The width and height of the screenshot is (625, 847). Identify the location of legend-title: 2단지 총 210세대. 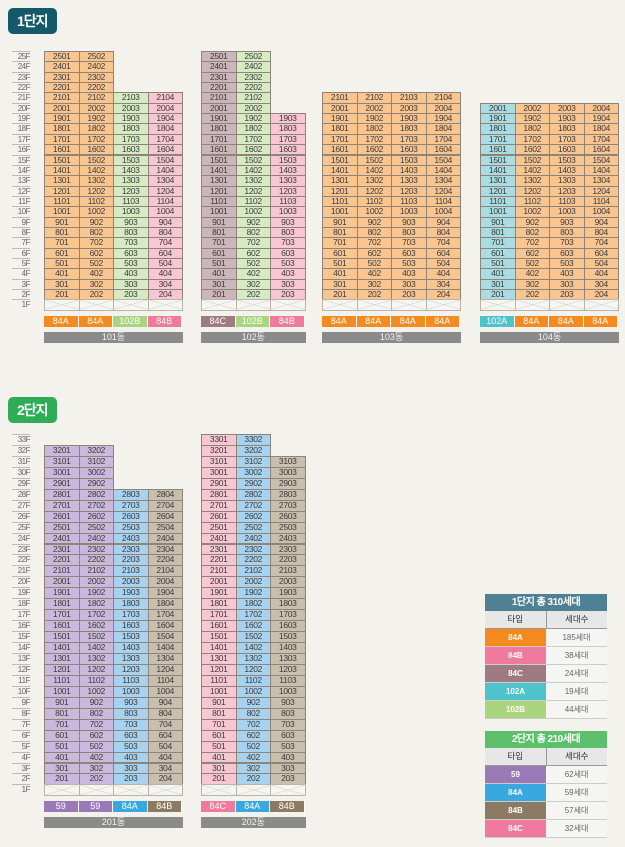
(546, 739).